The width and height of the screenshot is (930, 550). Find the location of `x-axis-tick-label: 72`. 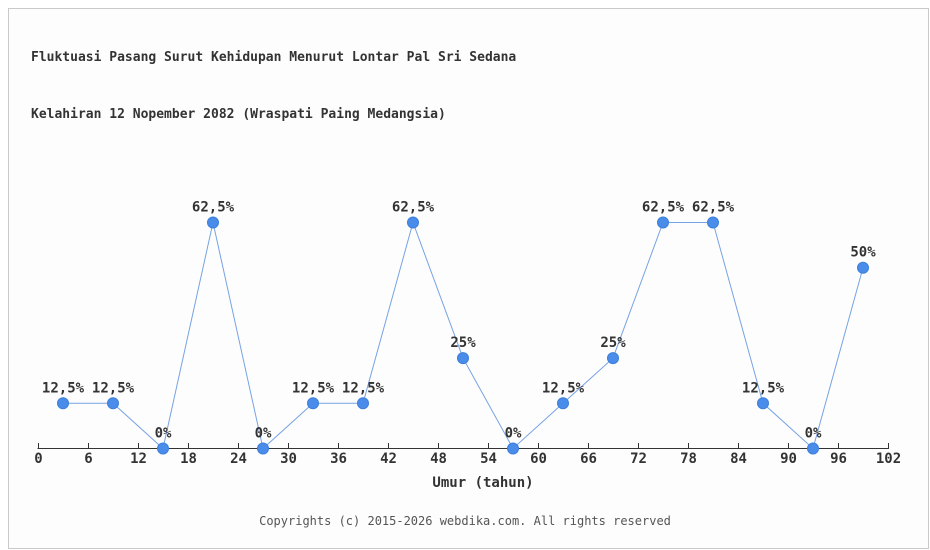

x-axis-tick-label: 72 is located at coordinates (638, 459).